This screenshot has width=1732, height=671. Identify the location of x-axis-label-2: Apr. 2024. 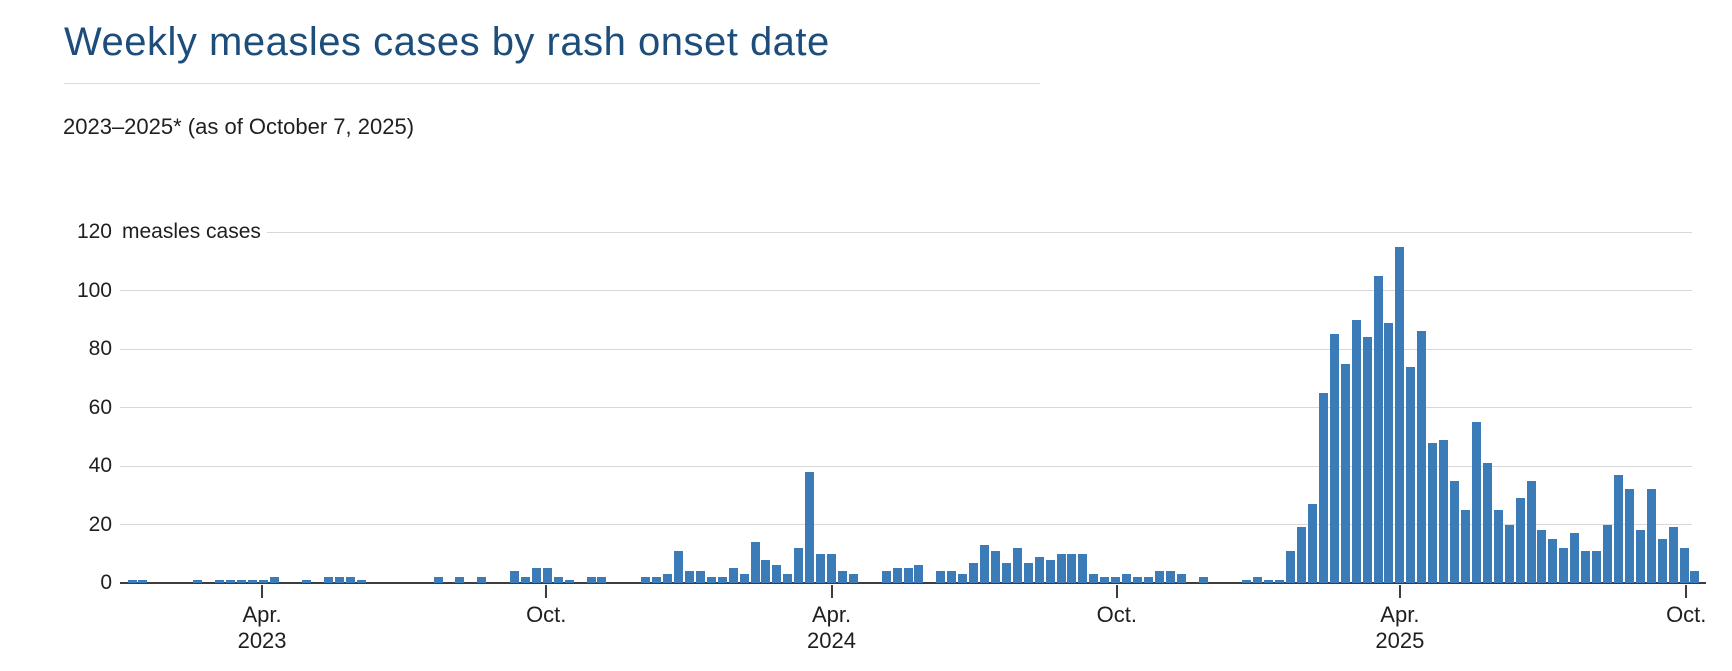
(832, 628).